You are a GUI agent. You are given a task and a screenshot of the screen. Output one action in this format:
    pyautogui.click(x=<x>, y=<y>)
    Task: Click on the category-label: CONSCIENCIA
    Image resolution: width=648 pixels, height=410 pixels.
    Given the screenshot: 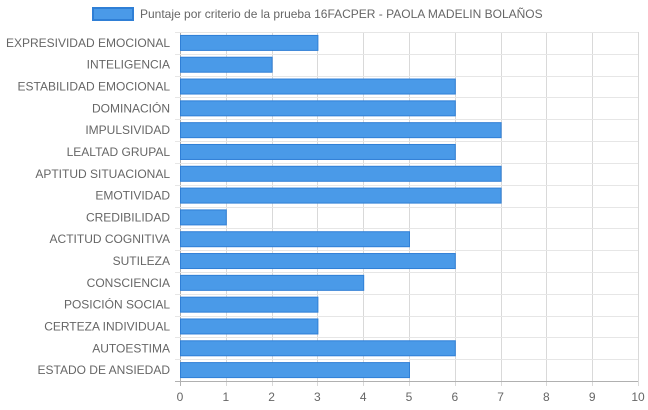 What is the action you would take?
    pyautogui.click(x=128, y=283)
    